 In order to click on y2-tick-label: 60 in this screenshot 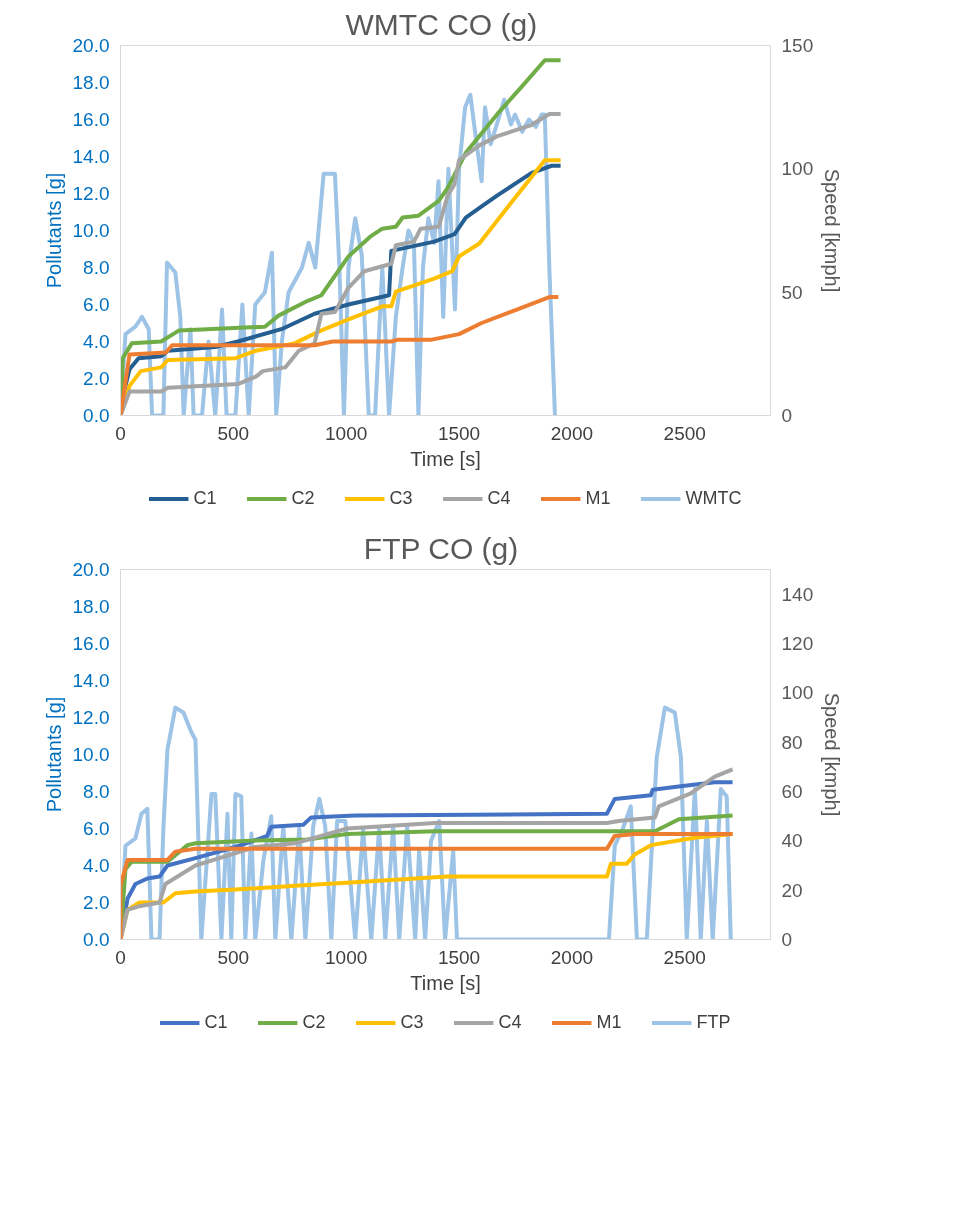, I will do `click(792, 791)`.